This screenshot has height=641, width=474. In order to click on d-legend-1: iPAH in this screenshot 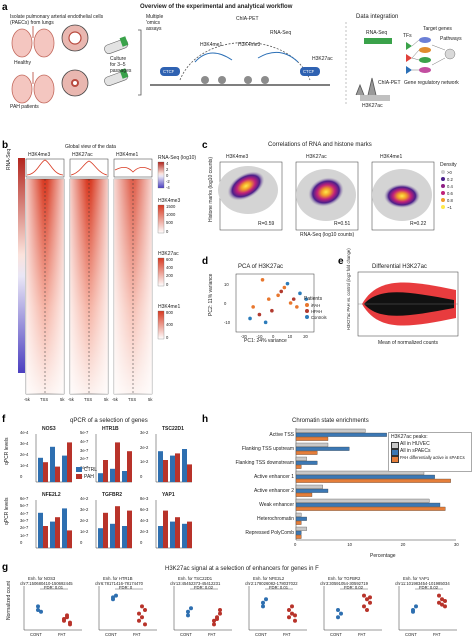, I will do `click(316, 305)`.